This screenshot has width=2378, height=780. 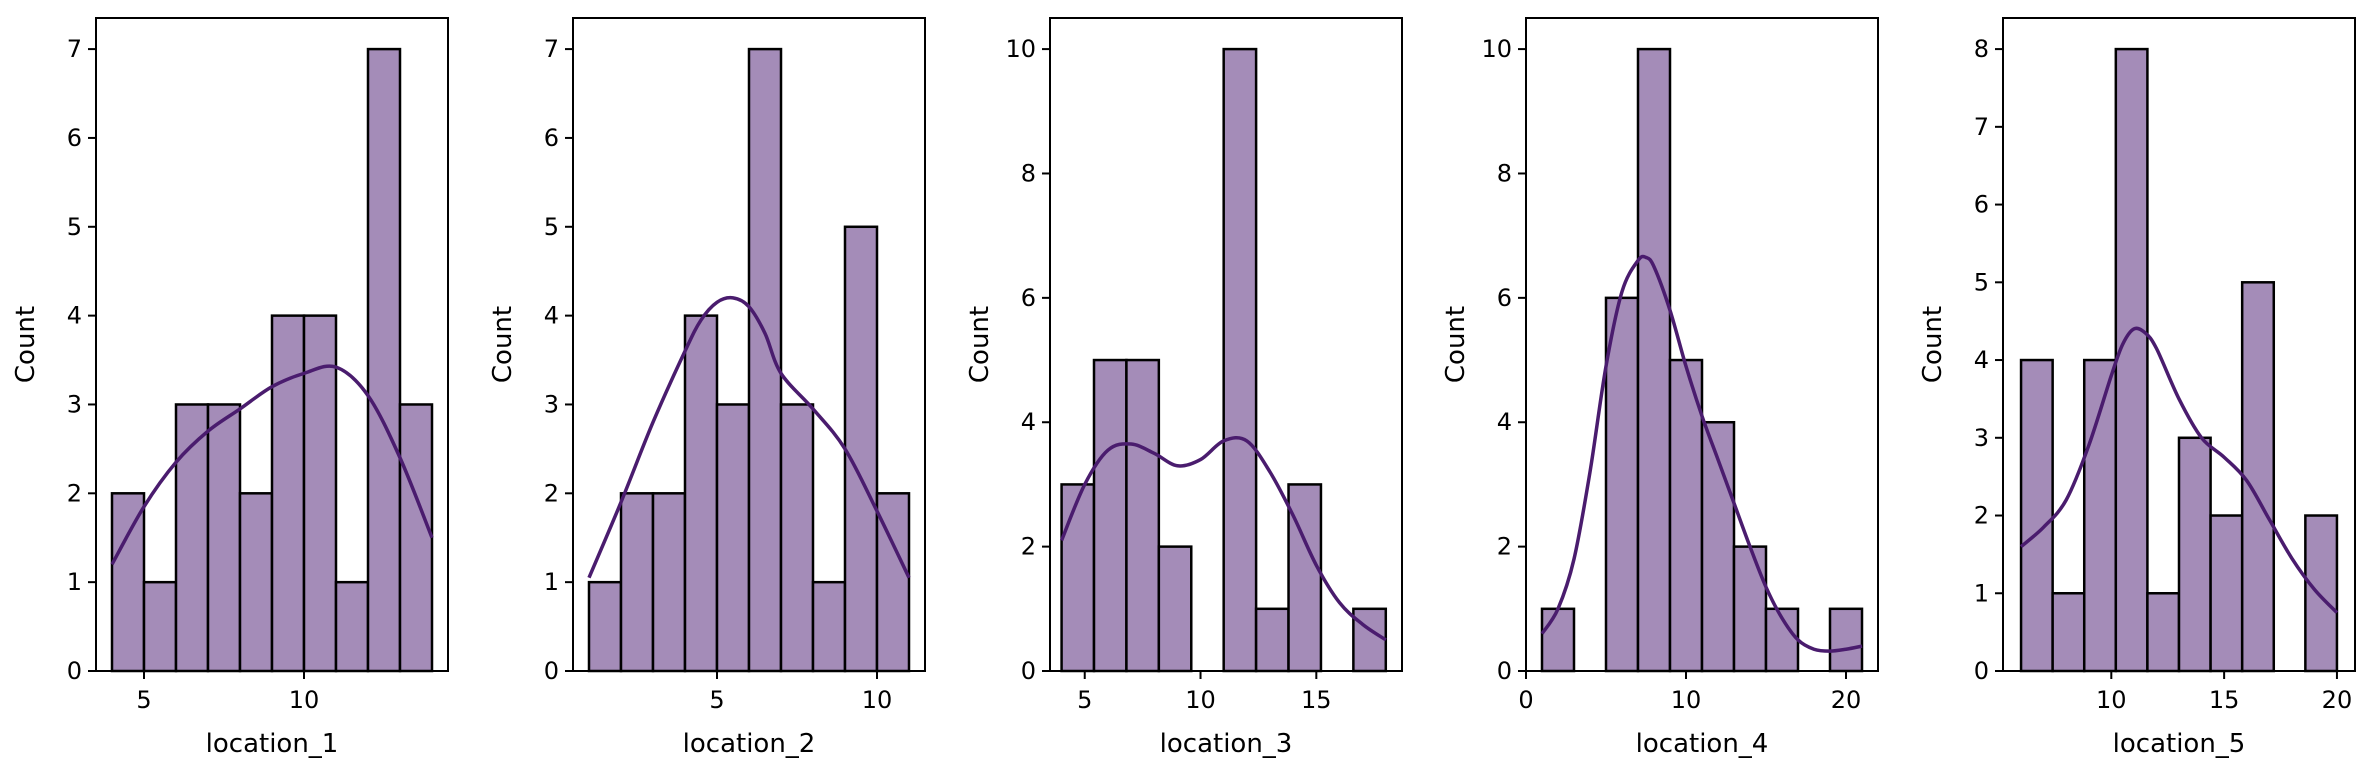 I want to click on x-axis-label: location_5, so click(x=2179, y=744).